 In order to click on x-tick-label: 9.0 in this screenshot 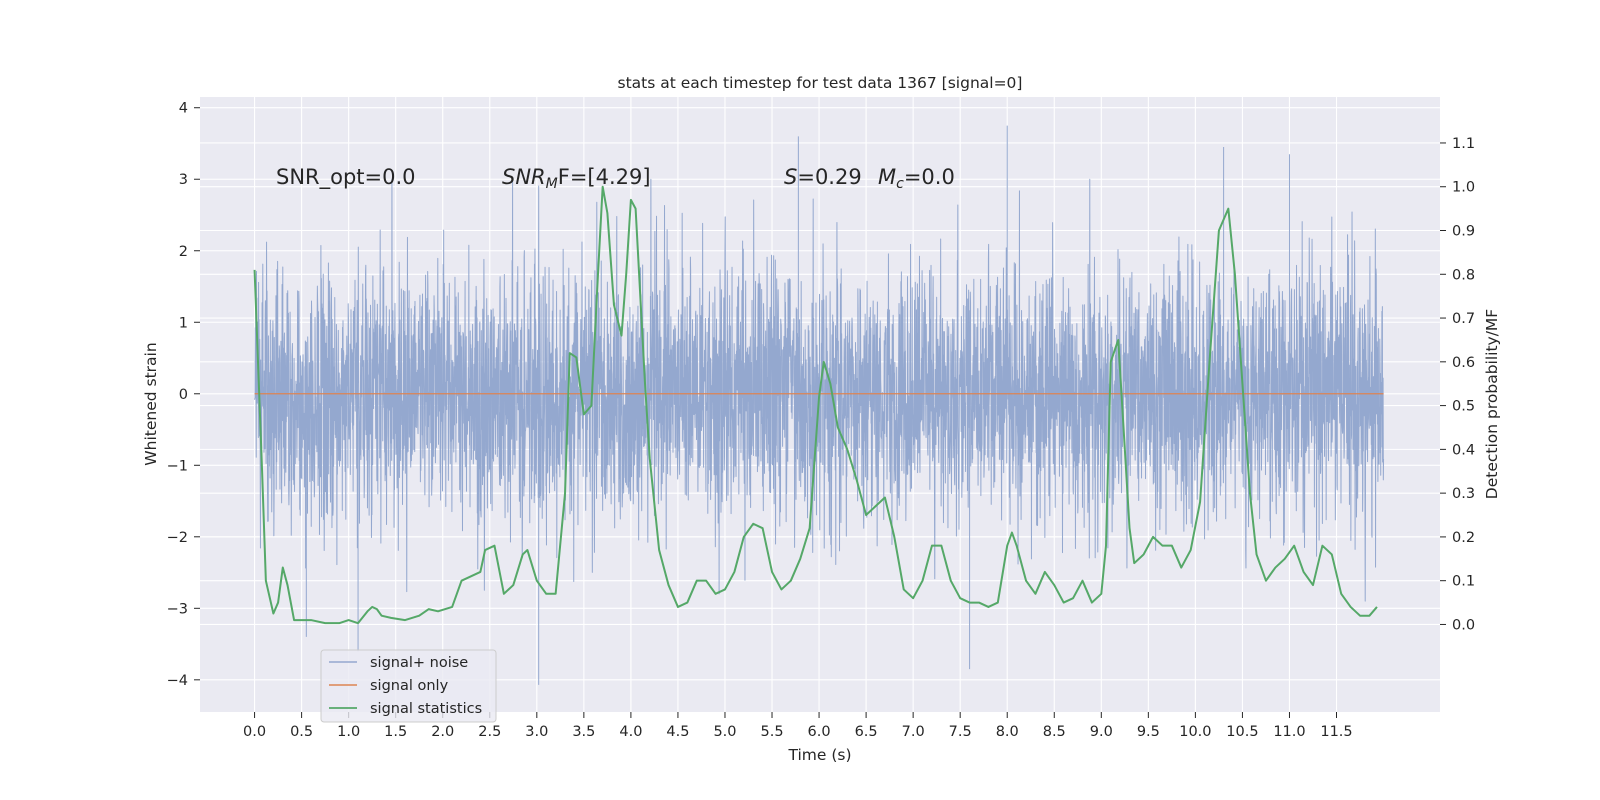, I will do `click(1101, 732)`.